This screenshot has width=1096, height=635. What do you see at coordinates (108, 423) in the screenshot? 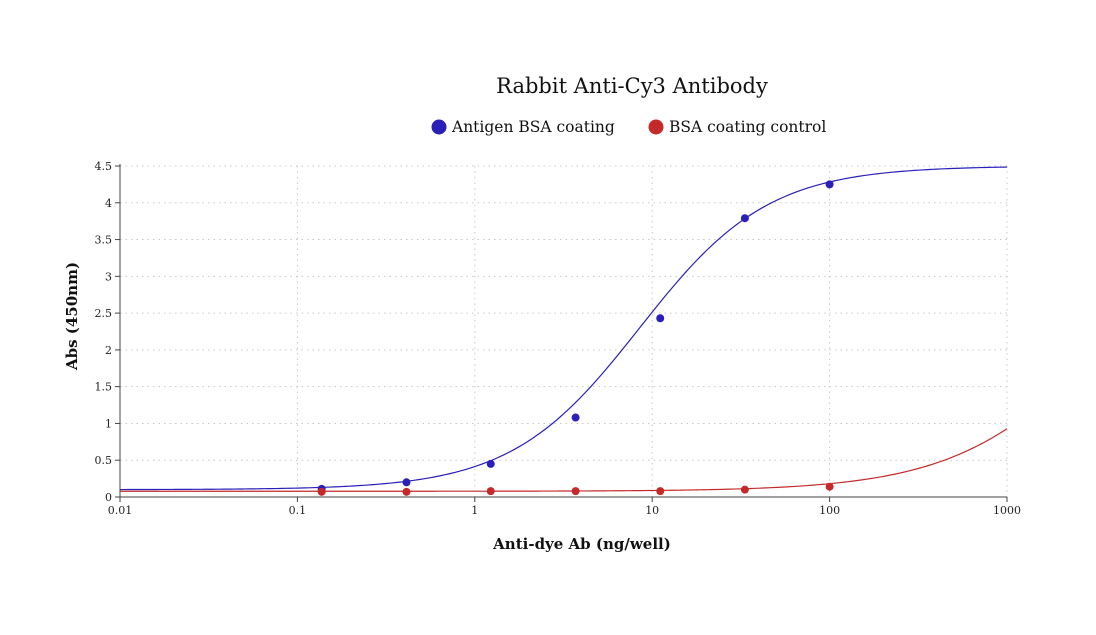
I see `y-tick-label: 1` at bounding box center [108, 423].